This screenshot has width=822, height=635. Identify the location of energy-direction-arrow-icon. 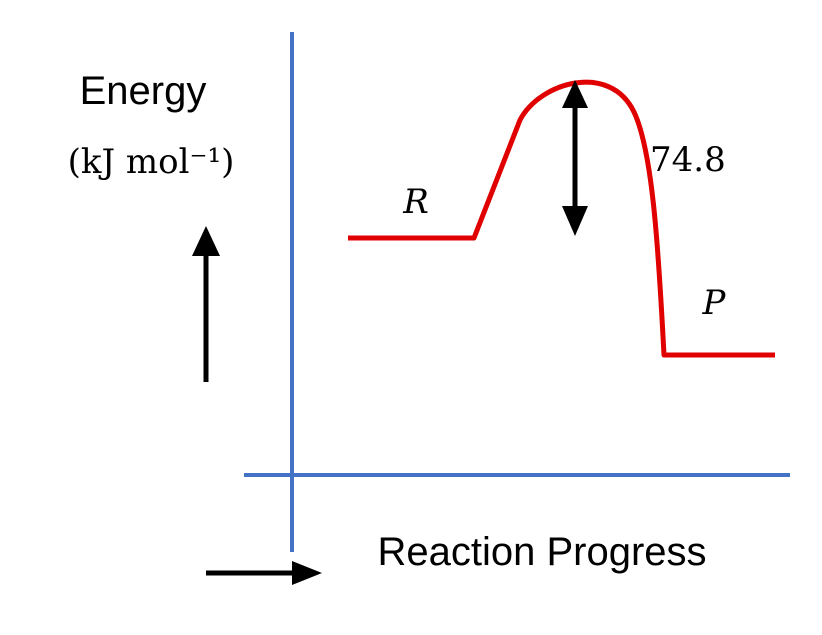
(206, 304).